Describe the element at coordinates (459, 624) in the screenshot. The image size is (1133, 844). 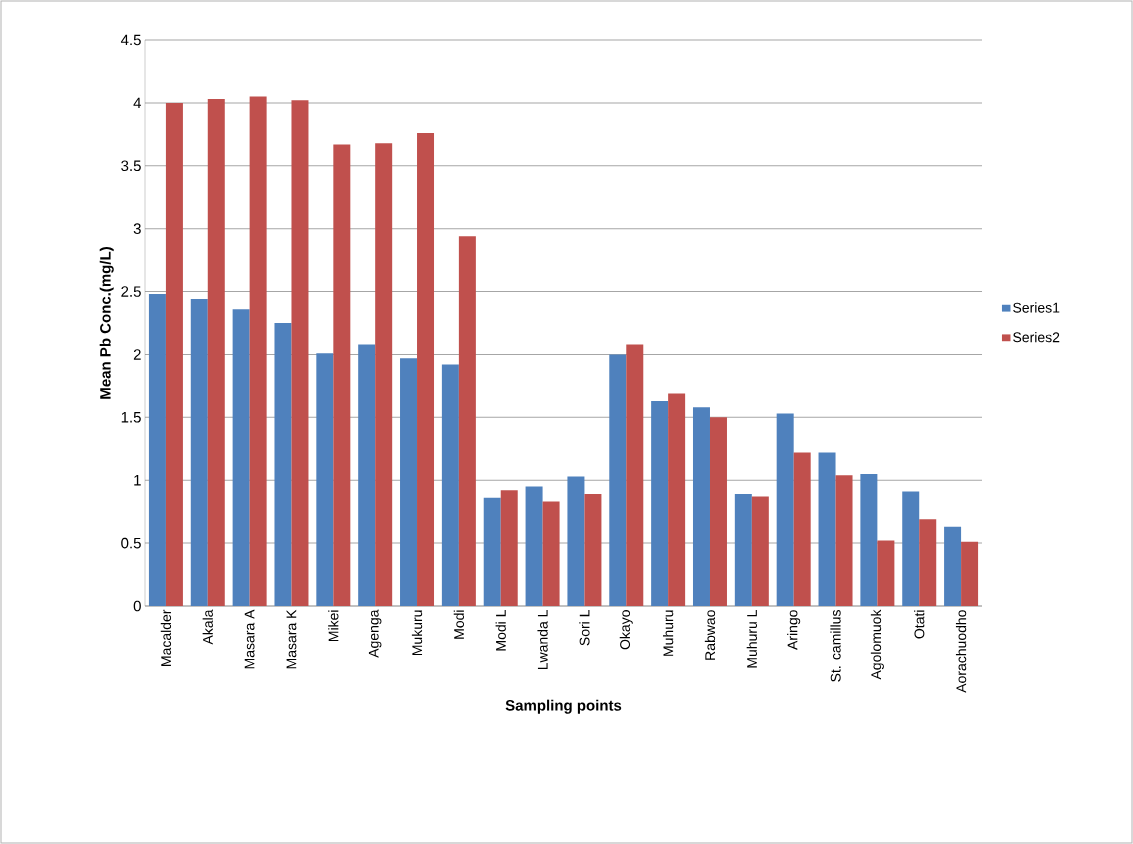
I see `x-tick-label: Modi` at that location.